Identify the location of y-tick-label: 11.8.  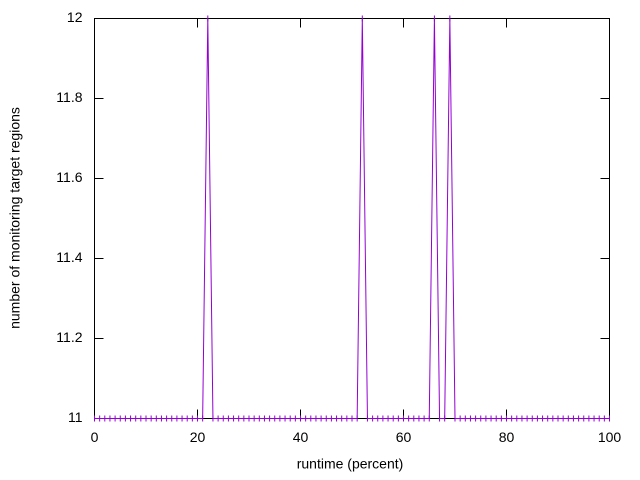
(69, 97).